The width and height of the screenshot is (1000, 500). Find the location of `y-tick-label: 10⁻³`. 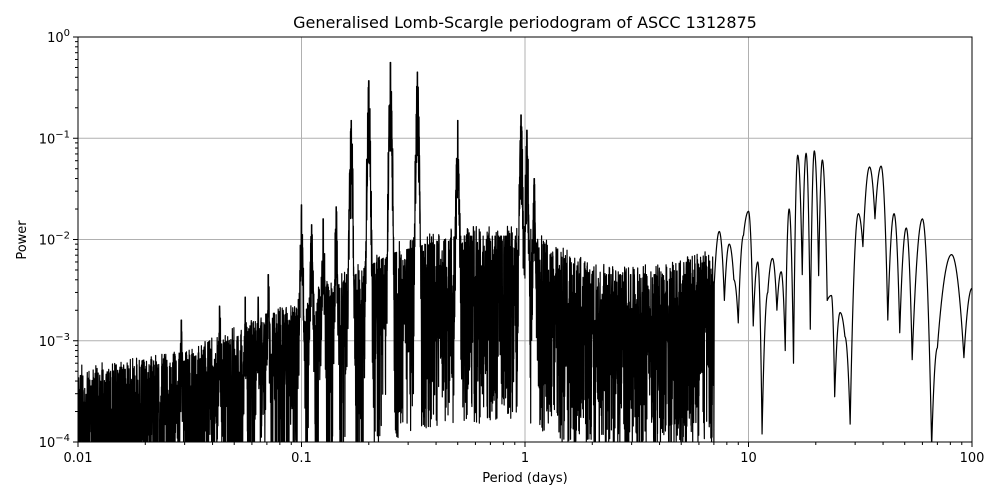

y-tick-label: 10⁻³ is located at coordinates (54, 341).